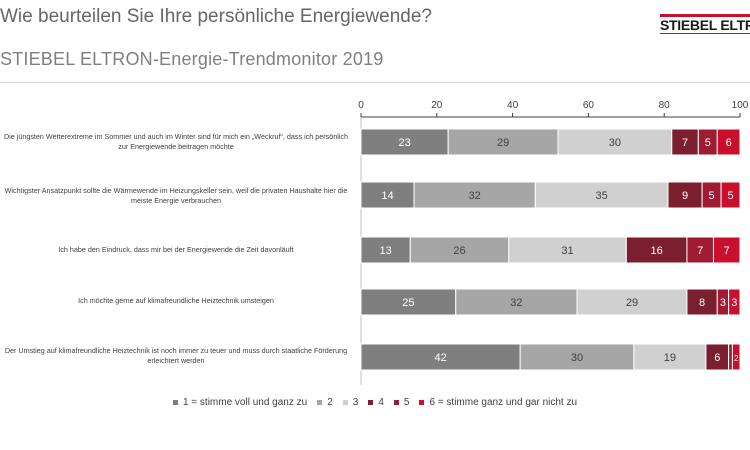 Image resolution: width=750 pixels, height=450 pixels. I want to click on data-label: 8, so click(702, 303).